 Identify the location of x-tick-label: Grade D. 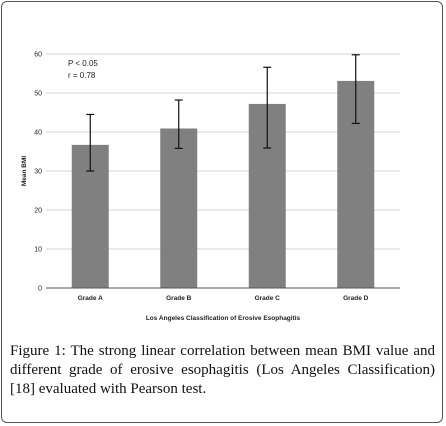
(356, 298).